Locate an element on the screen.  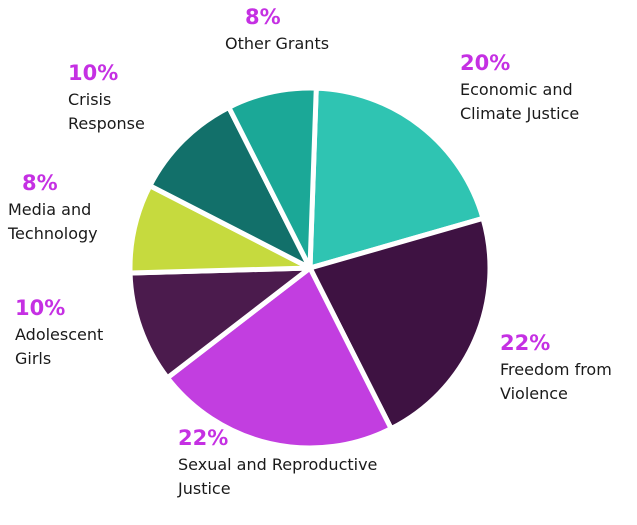
category-label: Media and Technology is located at coordinates (53, 221).